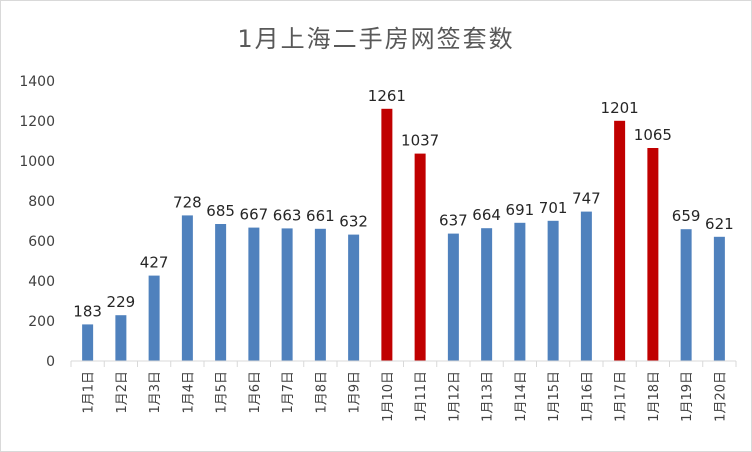 Image resolution: width=752 pixels, height=452 pixels. Describe the element at coordinates (587, 396) in the screenshot. I see `x-tick-label: 1月16日` at that location.